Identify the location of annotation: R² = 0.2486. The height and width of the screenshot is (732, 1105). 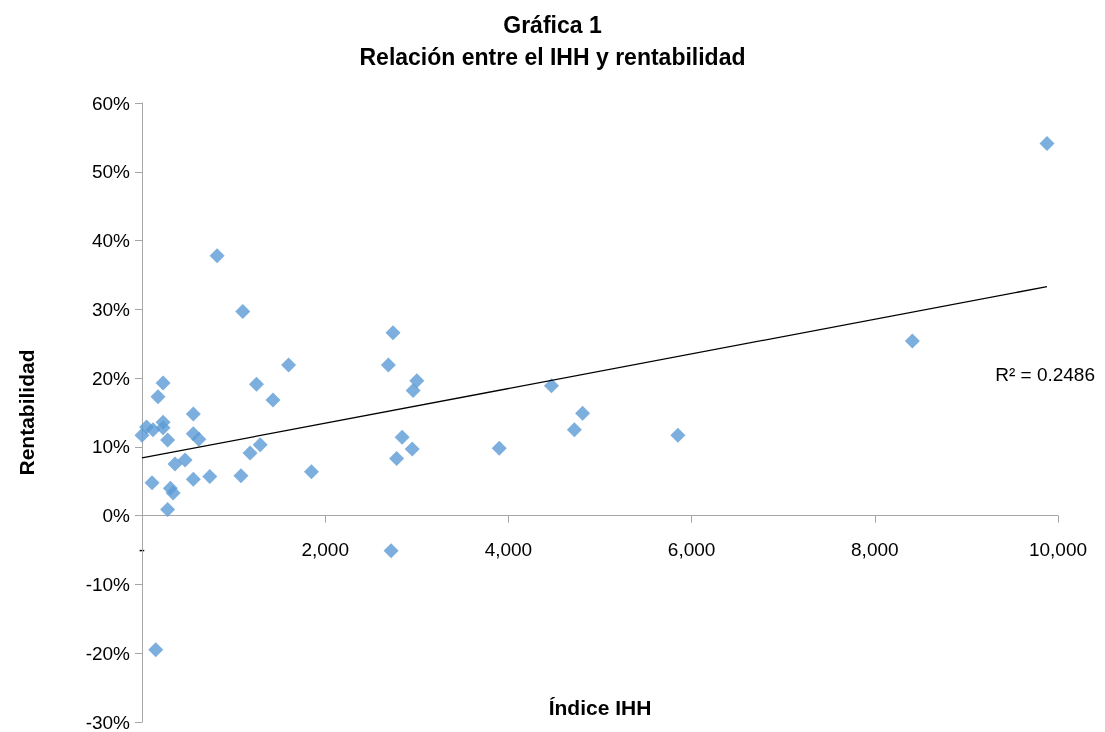
(1045, 374).